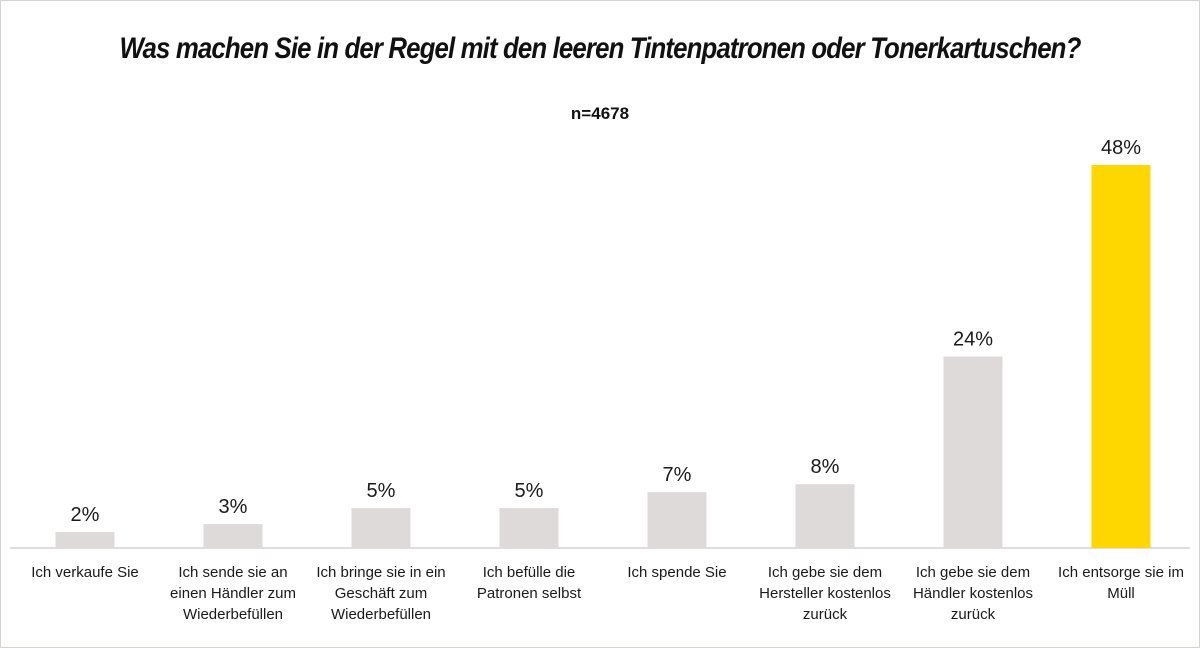 The image size is (1200, 648). Describe the element at coordinates (677, 475) in the screenshot. I see `bar-value-label: 7%` at that location.